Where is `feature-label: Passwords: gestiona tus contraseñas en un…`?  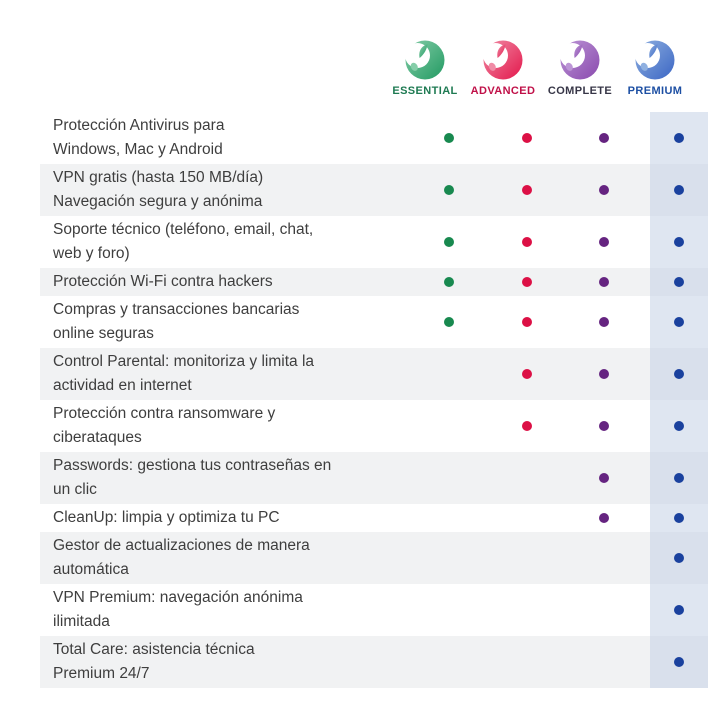
feature-label: Passwords: gestiona tus contraseñas en un… is located at coordinates (225, 478).